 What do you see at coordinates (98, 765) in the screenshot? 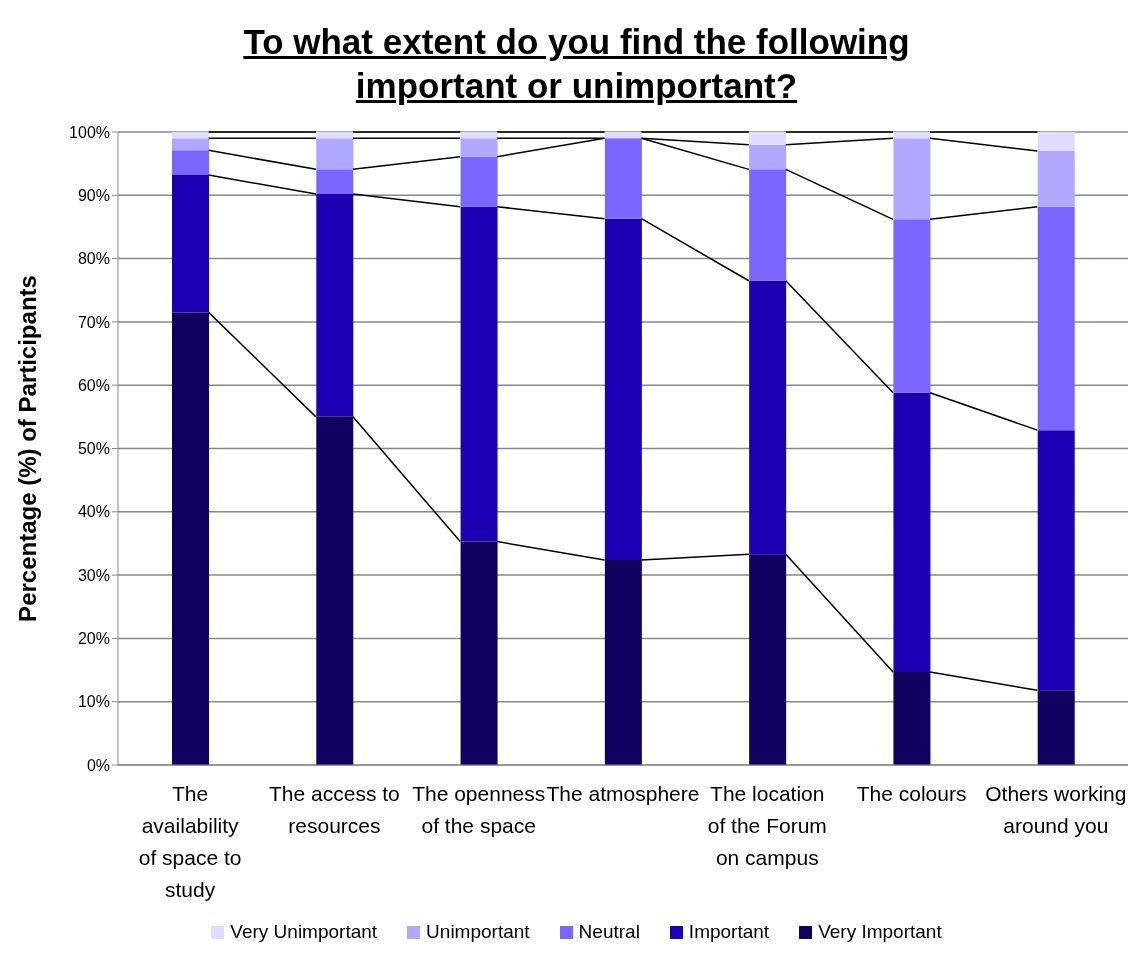
I see `y-tick-label: 0%` at bounding box center [98, 765].